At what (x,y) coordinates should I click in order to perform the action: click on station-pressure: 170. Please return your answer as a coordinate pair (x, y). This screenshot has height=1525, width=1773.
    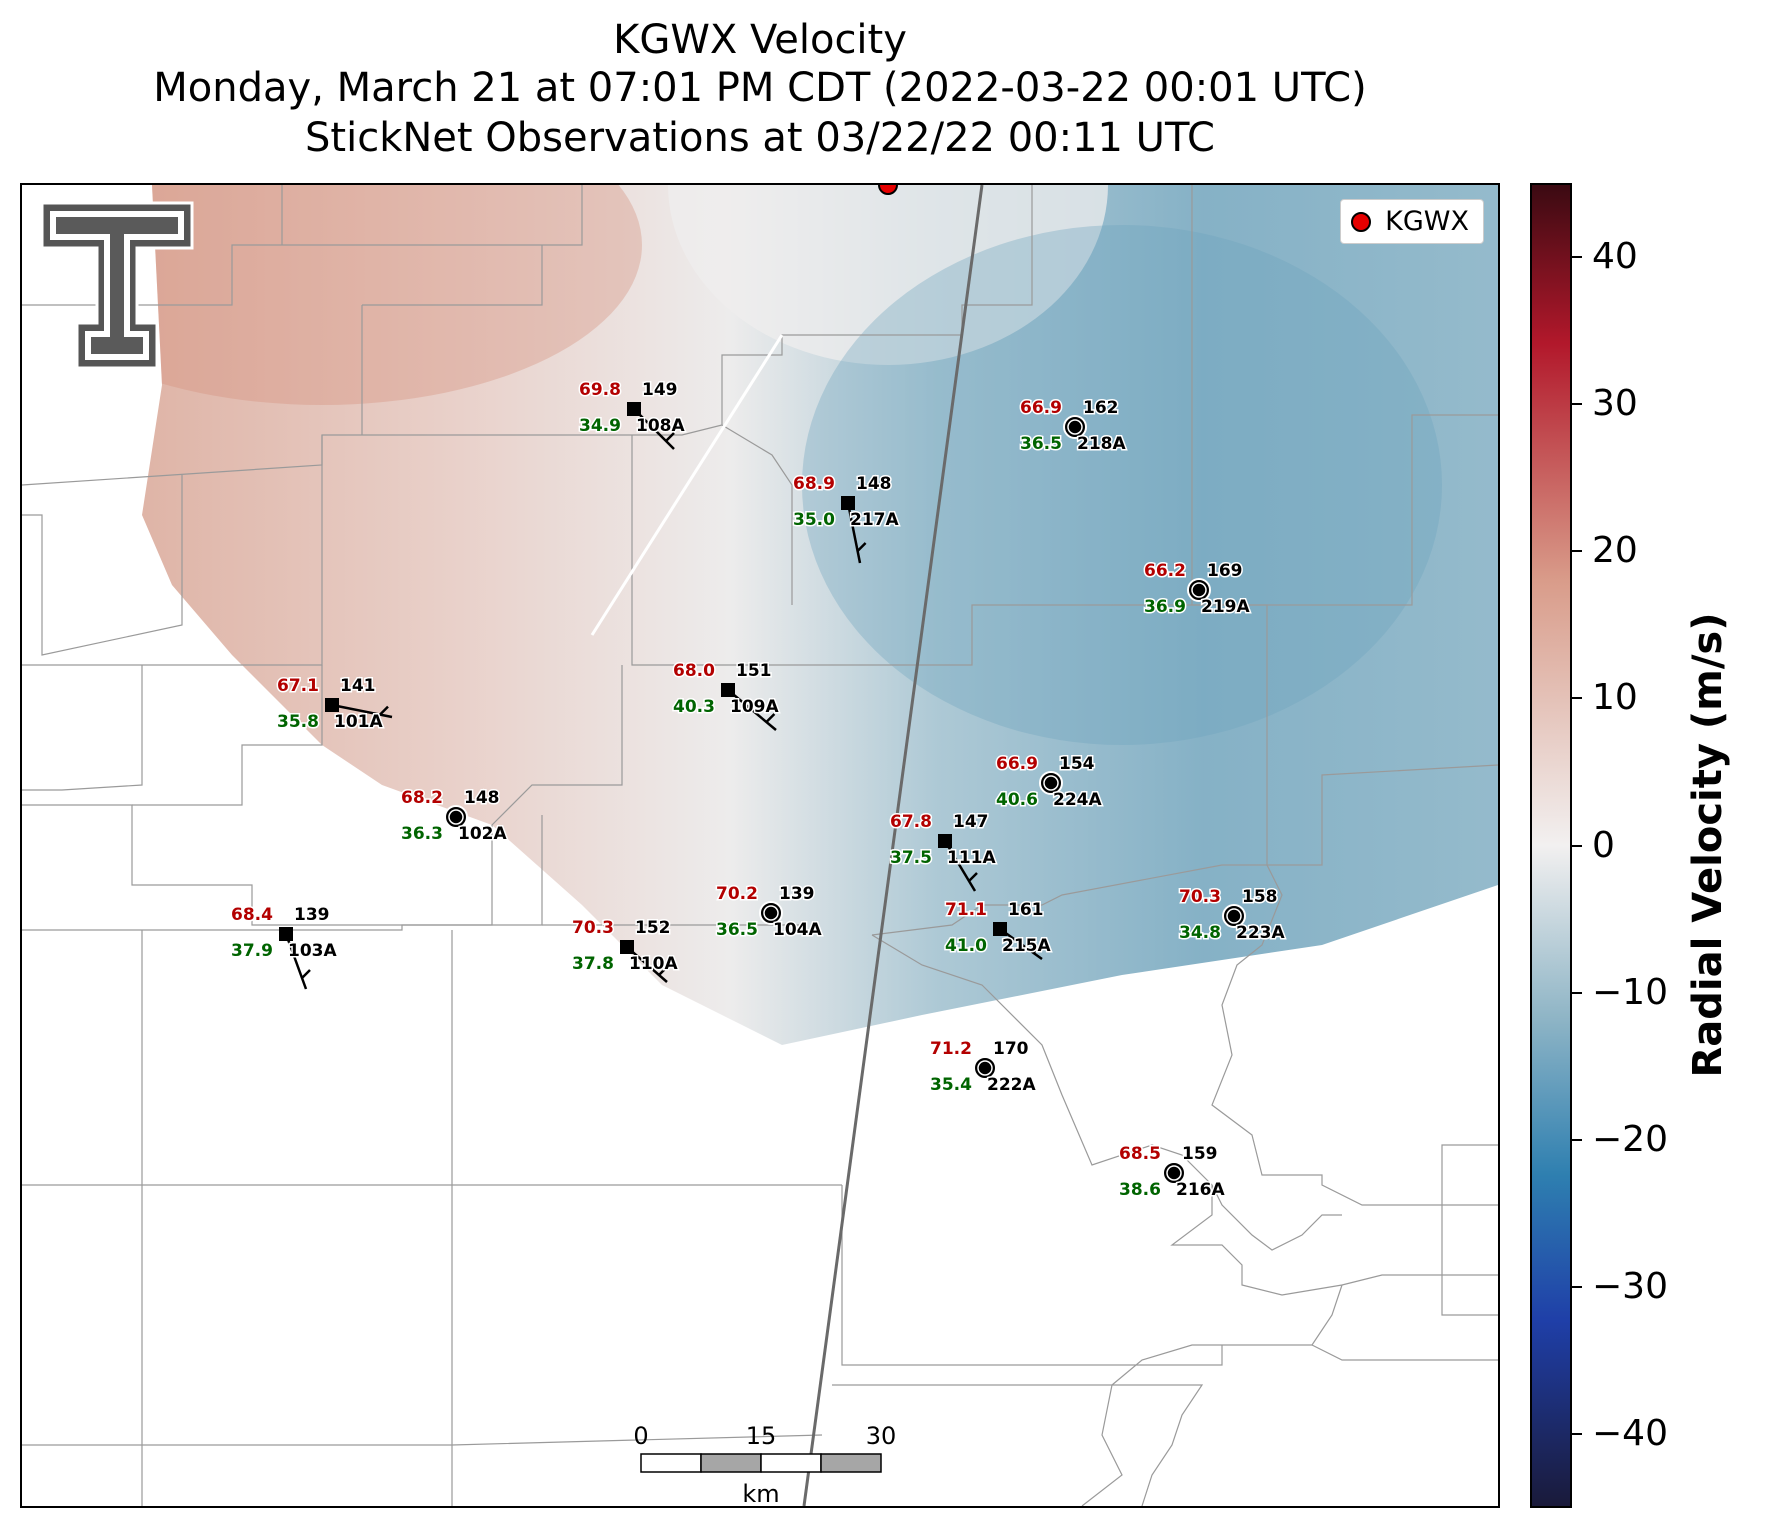
    Looking at the image, I should click on (1011, 1049).